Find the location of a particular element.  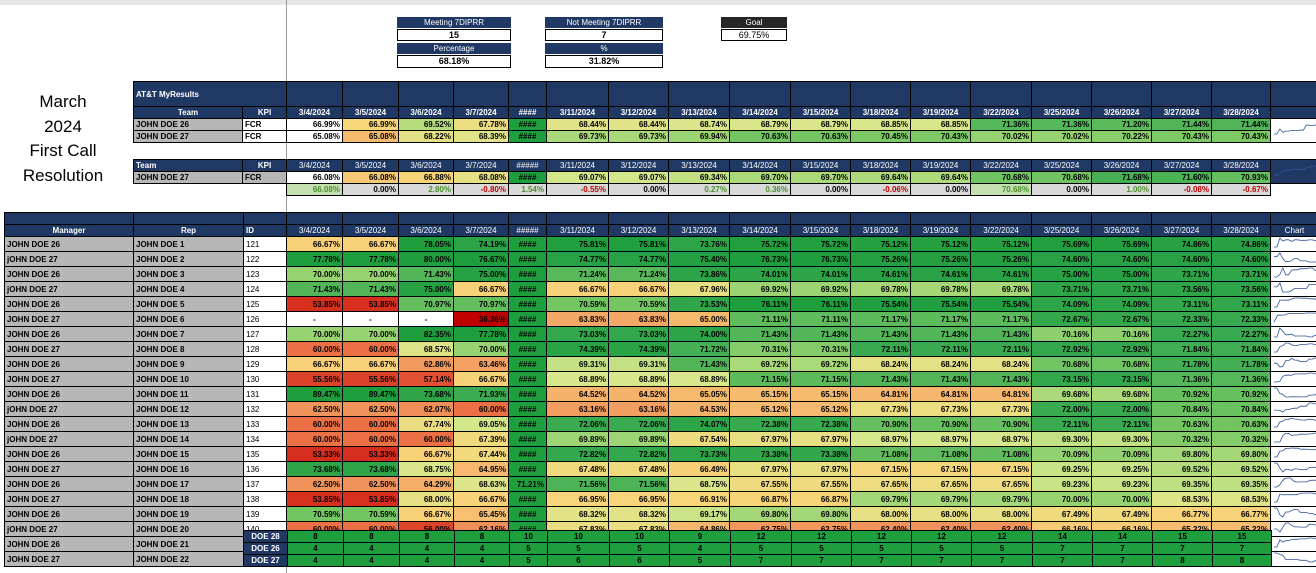

rep-value-cell: 80.00% is located at coordinates (426, 259).